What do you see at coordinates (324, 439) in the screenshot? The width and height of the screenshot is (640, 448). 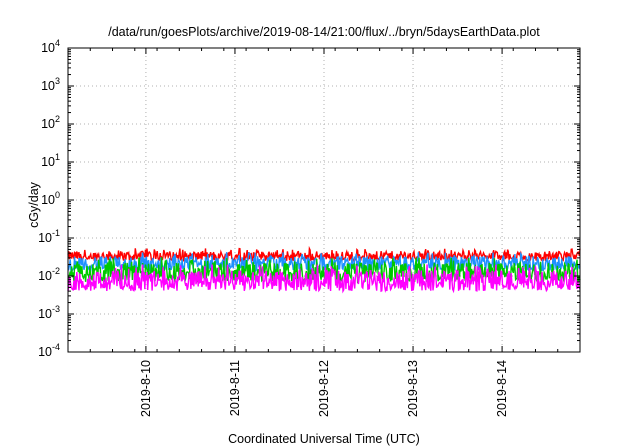 I see `x-axis-label: Coordinated Universal Time (UTC)` at bounding box center [324, 439].